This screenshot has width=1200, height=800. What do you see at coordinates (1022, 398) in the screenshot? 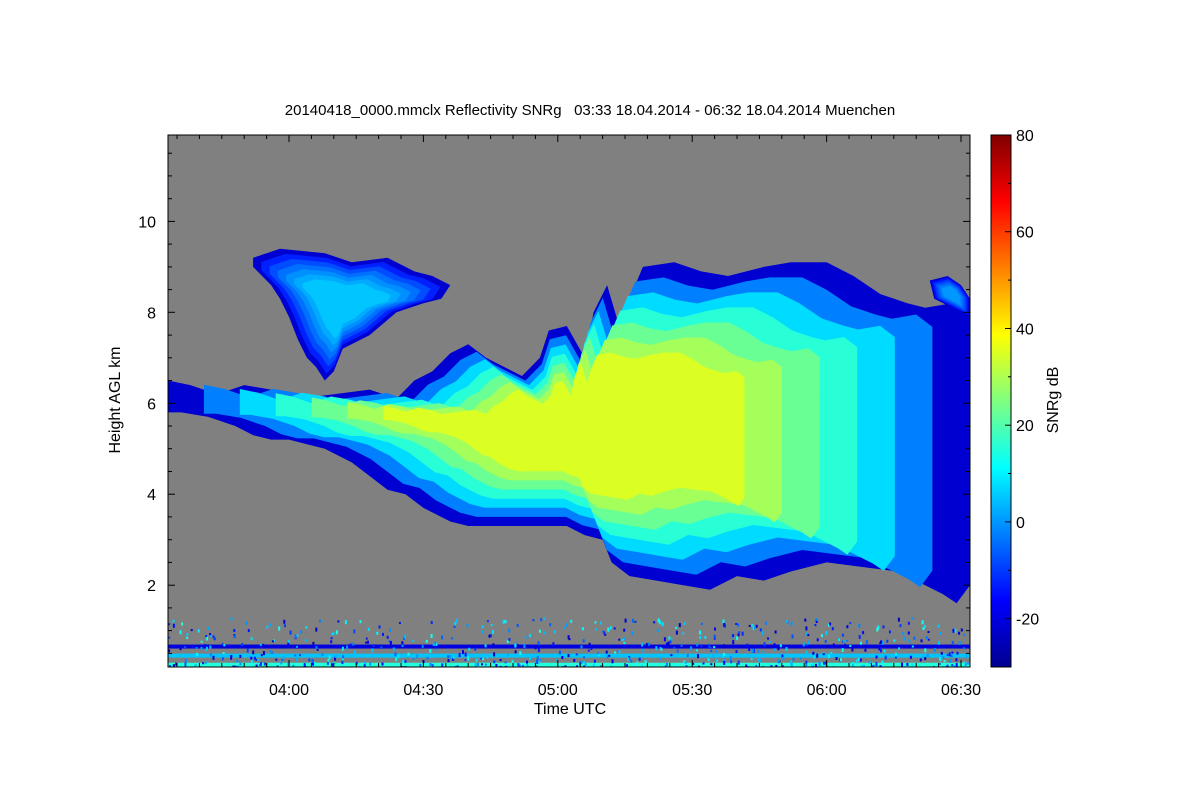
I see `colorbar-axis: -20 0 20 40 60 80` at bounding box center [1022, 398].